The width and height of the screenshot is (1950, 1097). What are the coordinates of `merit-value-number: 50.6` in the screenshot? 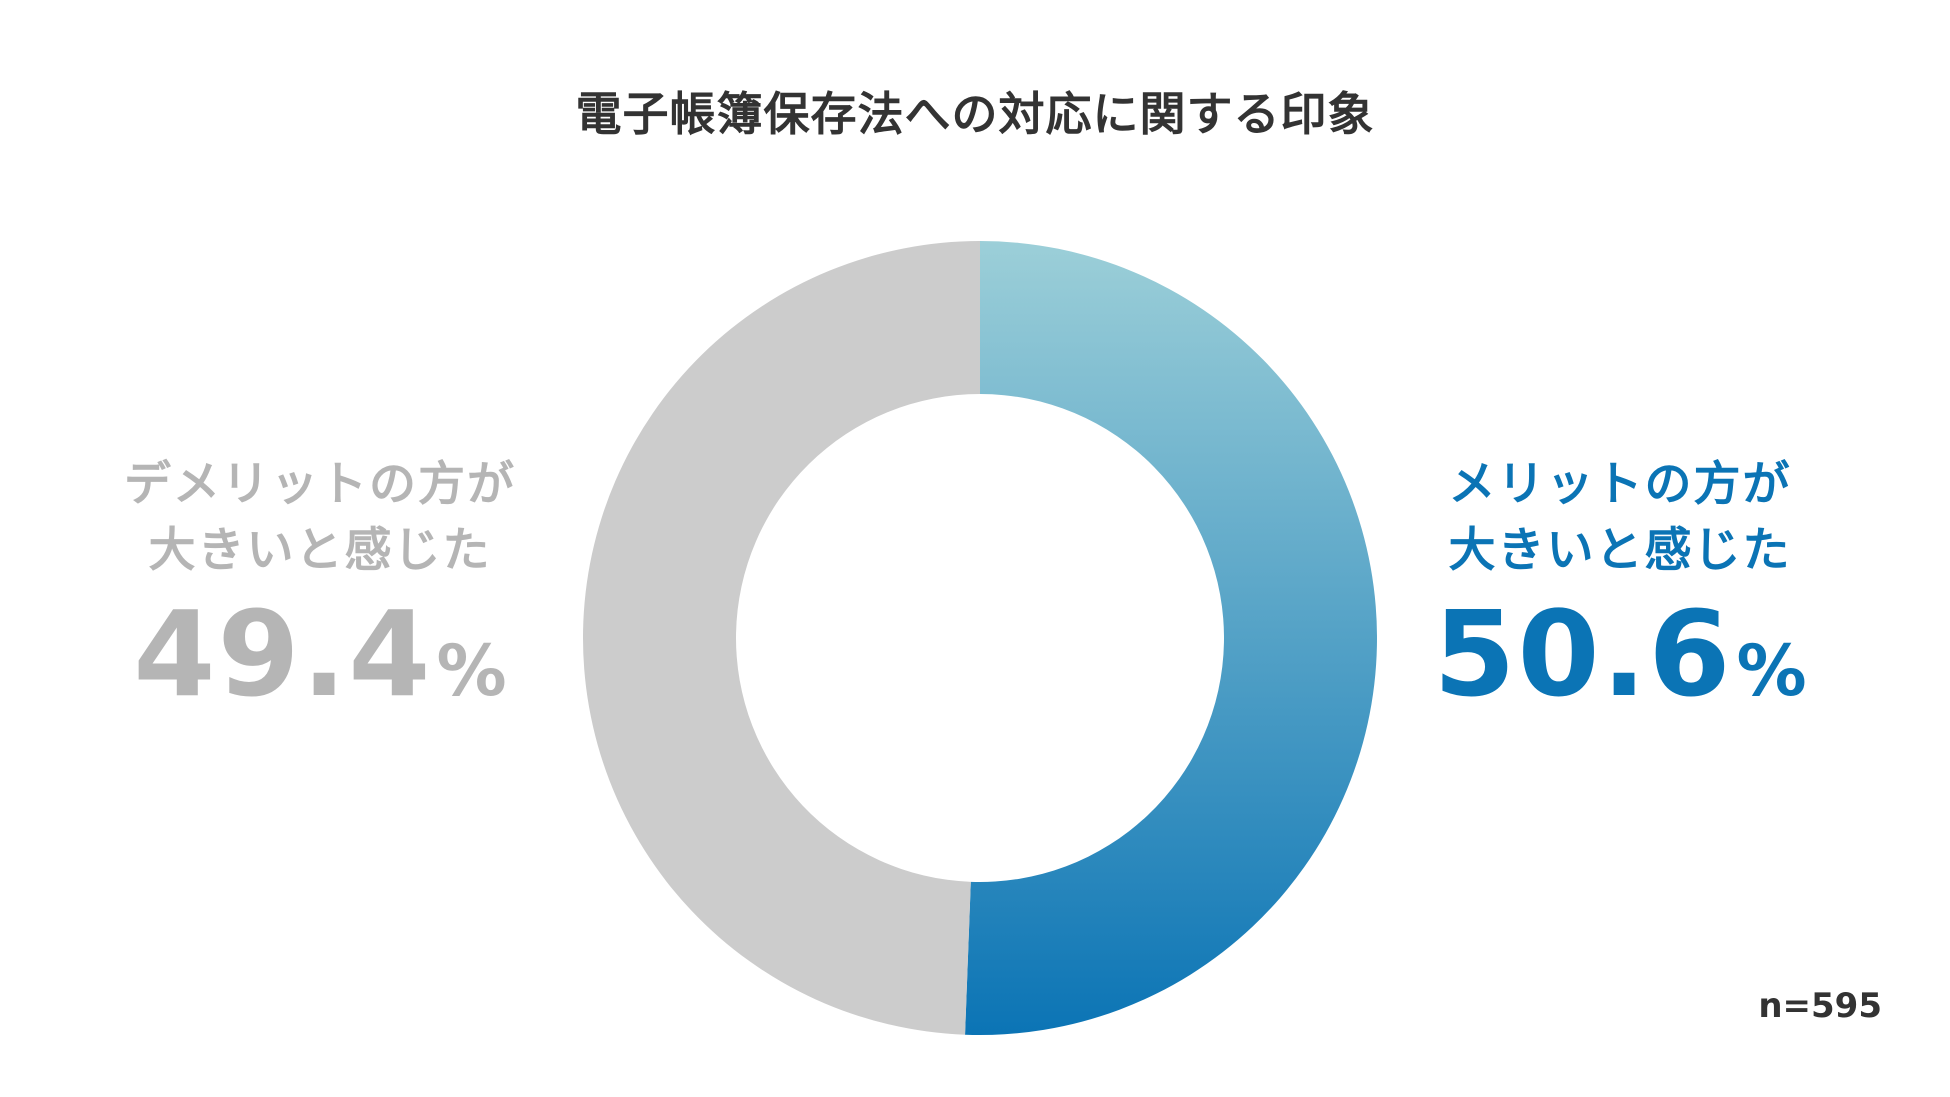 It's located at (1583, 654).